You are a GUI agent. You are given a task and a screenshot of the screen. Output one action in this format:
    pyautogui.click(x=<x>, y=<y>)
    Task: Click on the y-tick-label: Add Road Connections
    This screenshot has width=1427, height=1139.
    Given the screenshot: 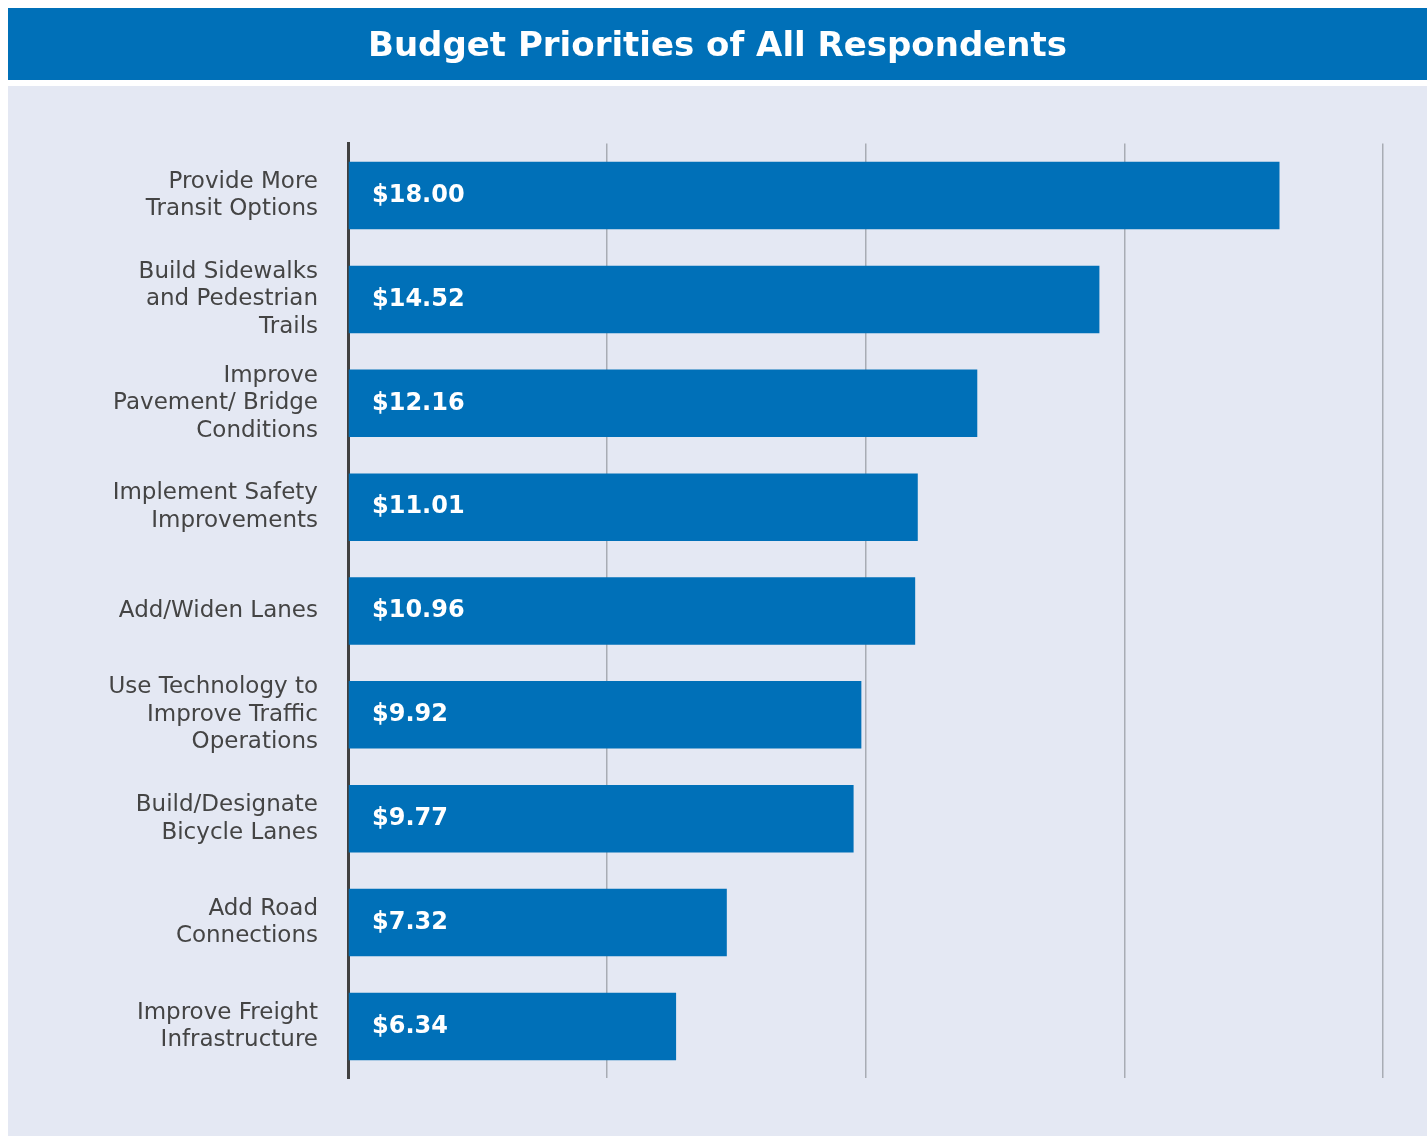 What is the action you would take?
    pyautogui.click(x=246, y=920)
    